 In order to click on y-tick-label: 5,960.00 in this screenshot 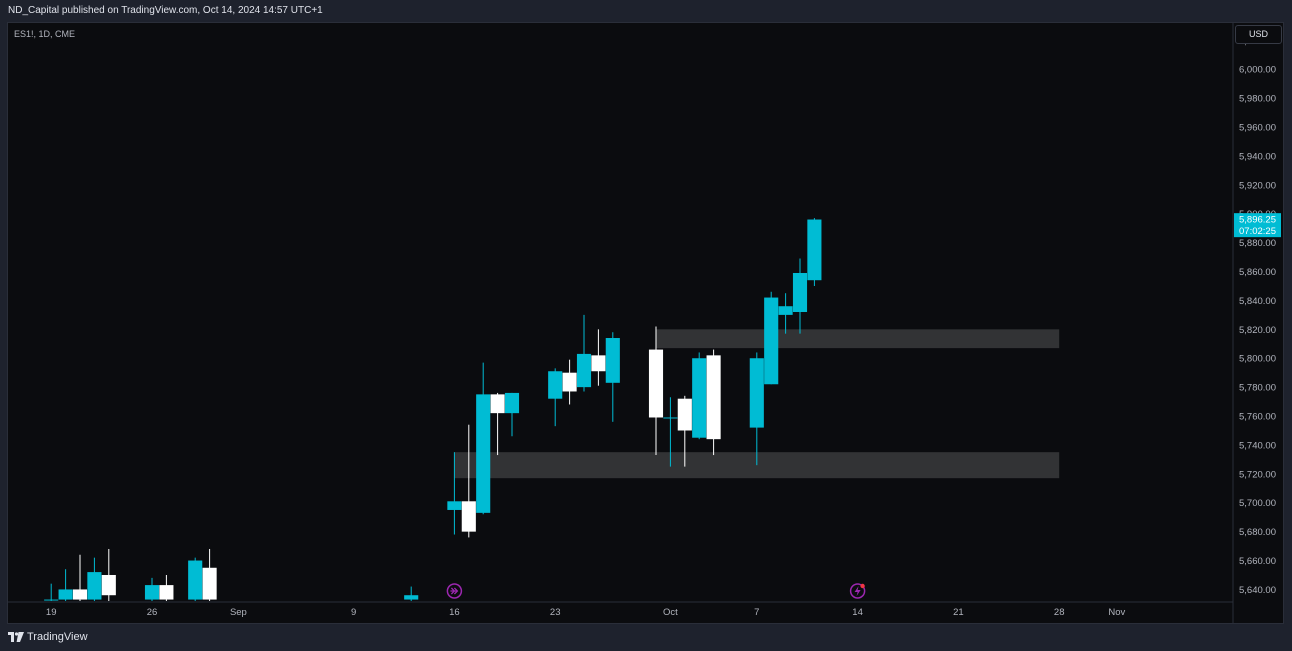, I will do `click(1257, 128)`.